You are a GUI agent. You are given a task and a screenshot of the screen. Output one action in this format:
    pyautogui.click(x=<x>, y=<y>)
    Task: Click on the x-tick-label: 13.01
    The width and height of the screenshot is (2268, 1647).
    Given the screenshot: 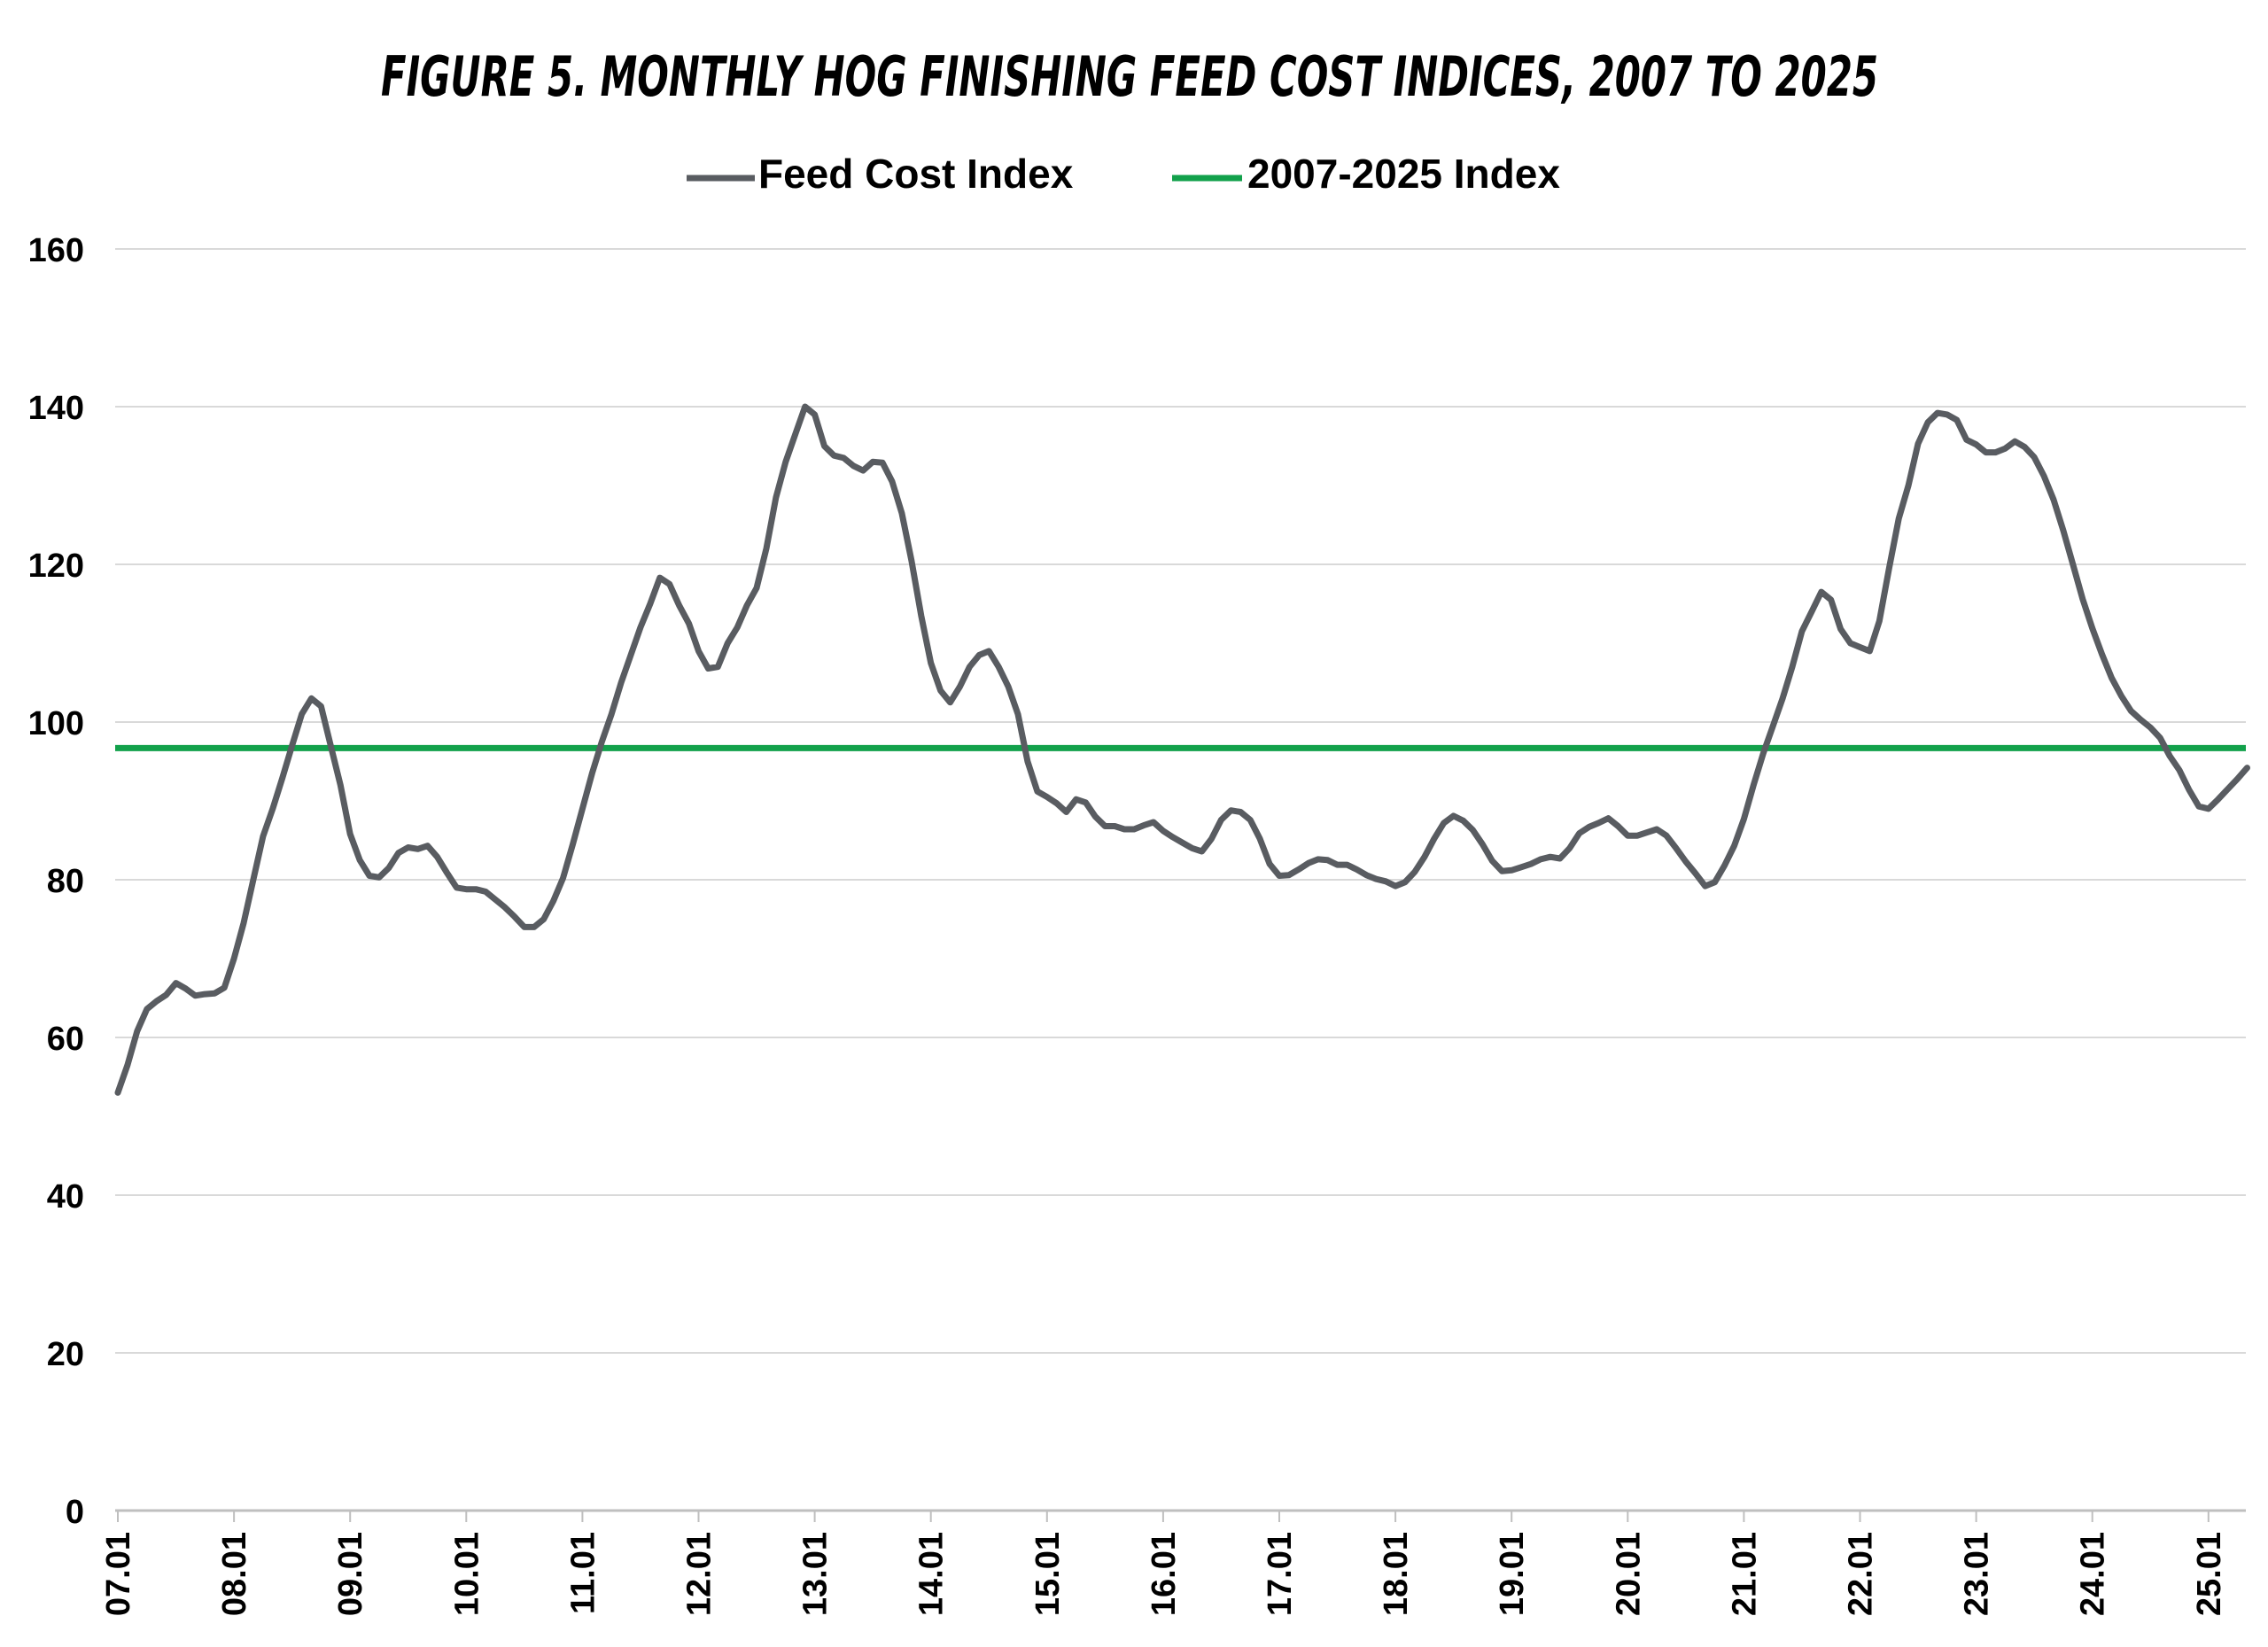 What is the action you would take?
    pyautogui.click(x=816, y=1574)
    